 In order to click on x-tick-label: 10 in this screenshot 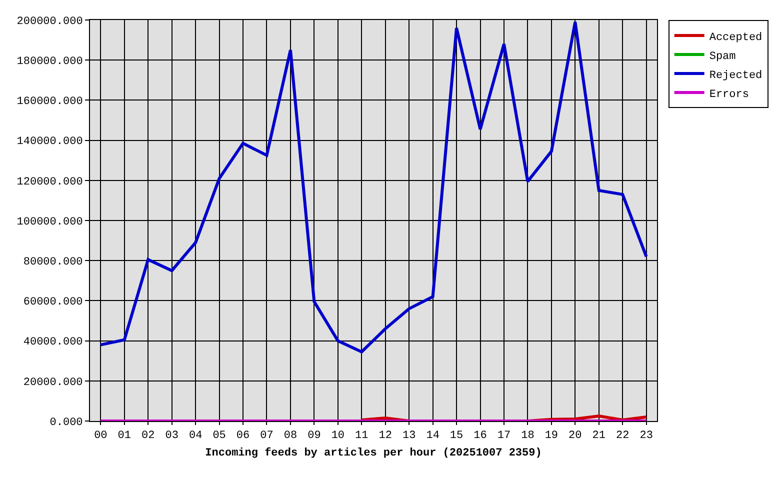, I will do `click(338, 436)`.